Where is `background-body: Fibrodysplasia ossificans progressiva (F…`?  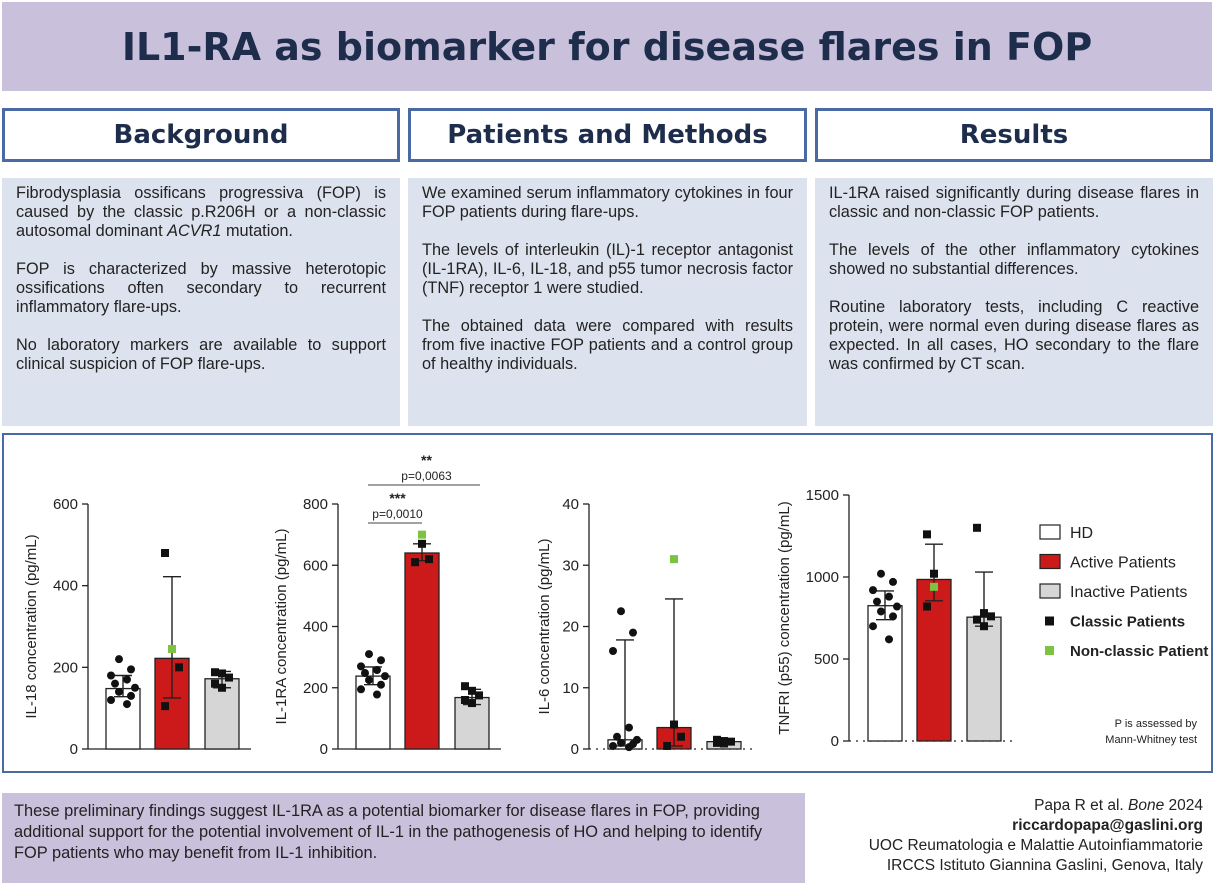 background-body: Fibrodysplasia ossificans progressiva (F… is located at coordinates (201, 302).